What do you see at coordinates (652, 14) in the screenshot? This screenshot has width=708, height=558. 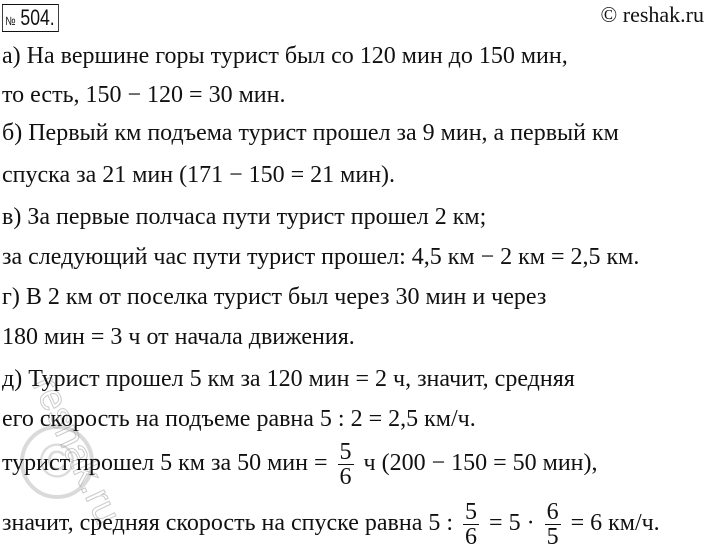 I see `site-credit: © reshak.ru` at bounding box center [652, 14].